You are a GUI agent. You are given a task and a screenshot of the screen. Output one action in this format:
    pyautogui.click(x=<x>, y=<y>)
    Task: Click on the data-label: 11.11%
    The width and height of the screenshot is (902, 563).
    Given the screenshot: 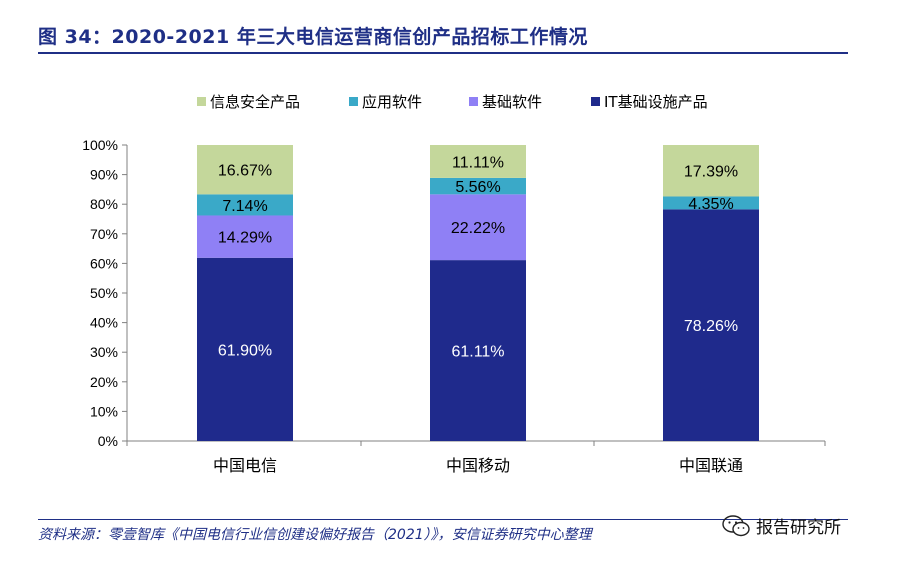 What is the action you would take?
    pyautogui.click(x=478, y=162)
    